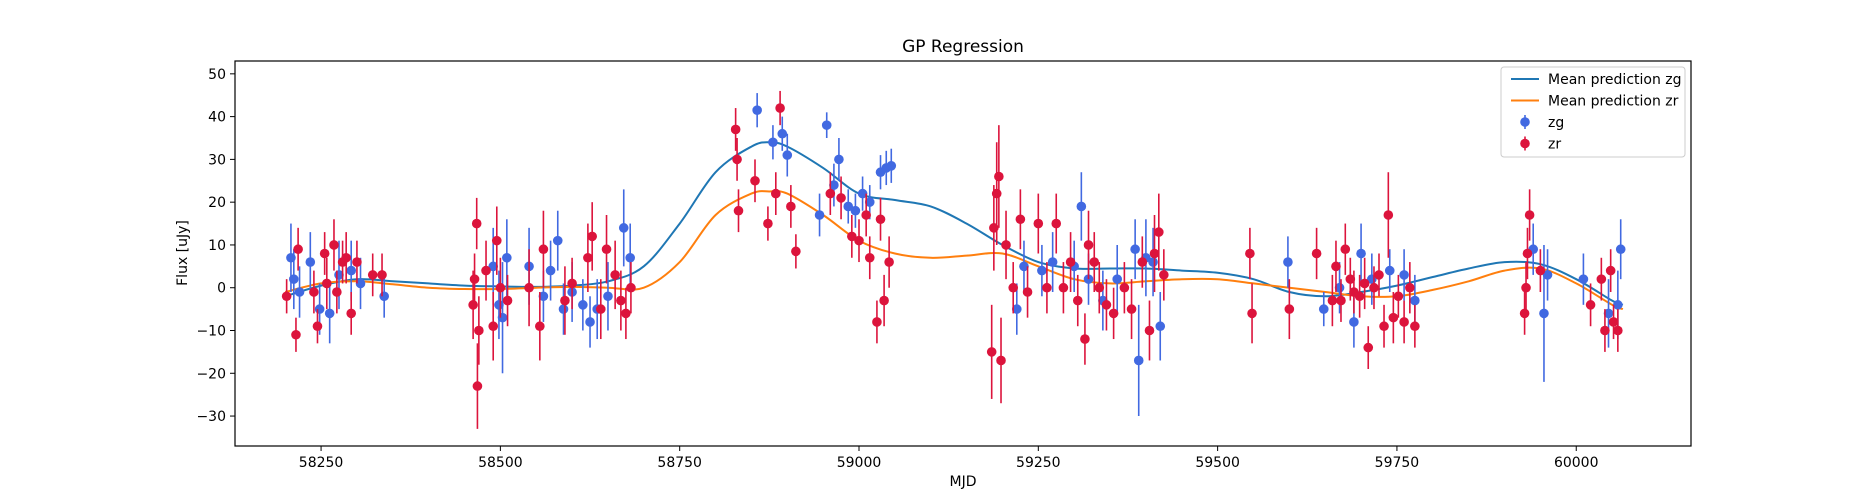  I want to click on y-tick-label: 50, so click(217, 75).